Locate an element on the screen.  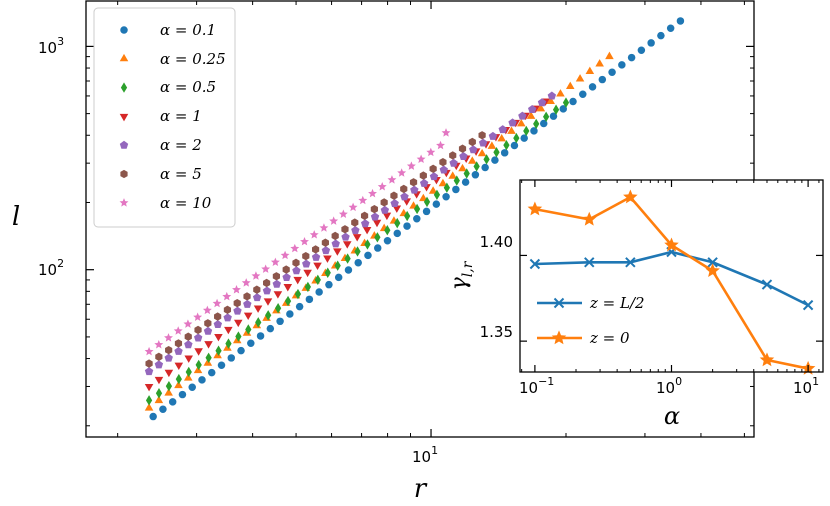
main-xtick-label: 101 is located at coordinates (425, 455).